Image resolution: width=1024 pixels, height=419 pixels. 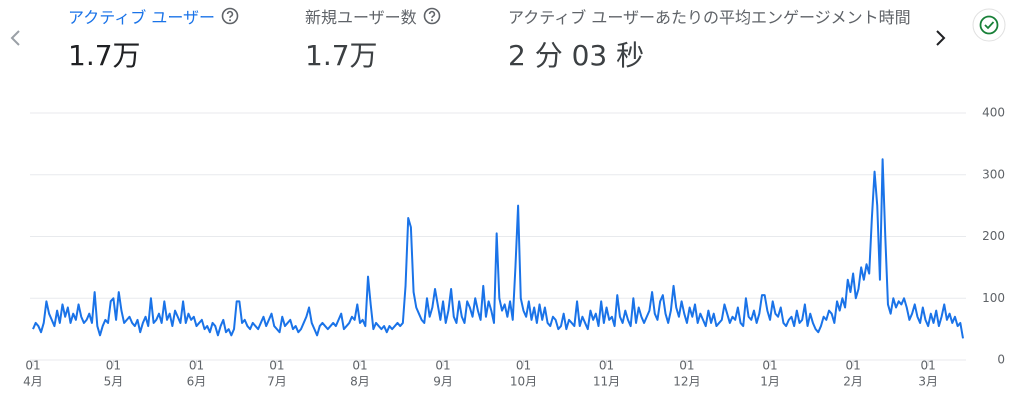 I want to click on y-tick-label: 100, so click(x=993, y=298).